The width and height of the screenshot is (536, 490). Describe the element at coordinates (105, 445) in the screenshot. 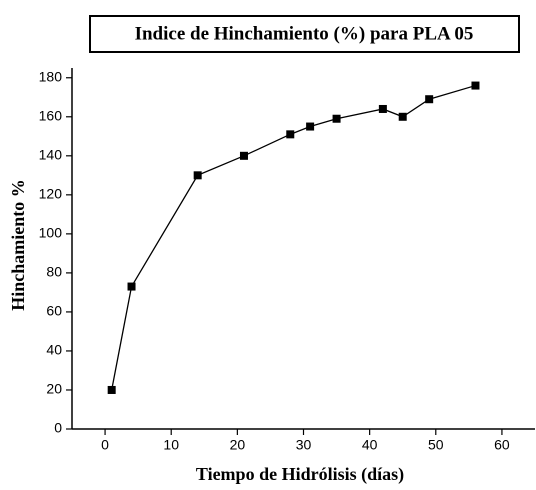

I see `x-tick-label: 0` at that location.